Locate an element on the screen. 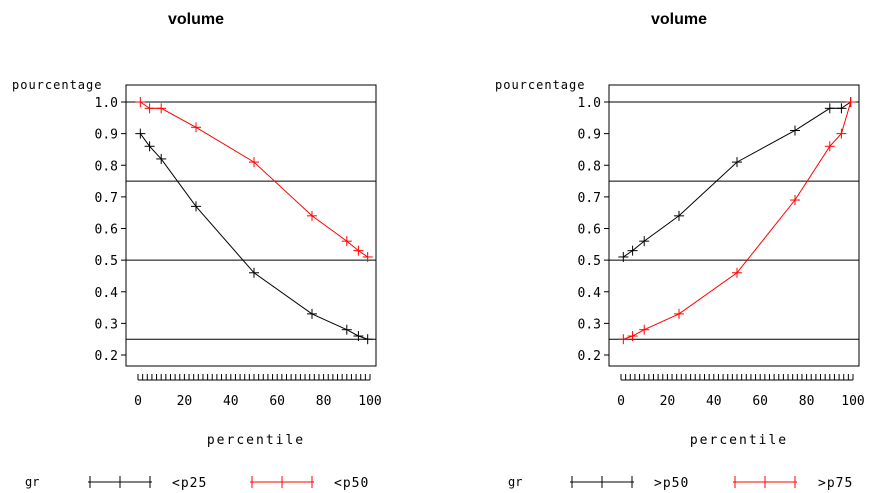  legend: gr <p25 <p50 is located at coordinates (197, 483).